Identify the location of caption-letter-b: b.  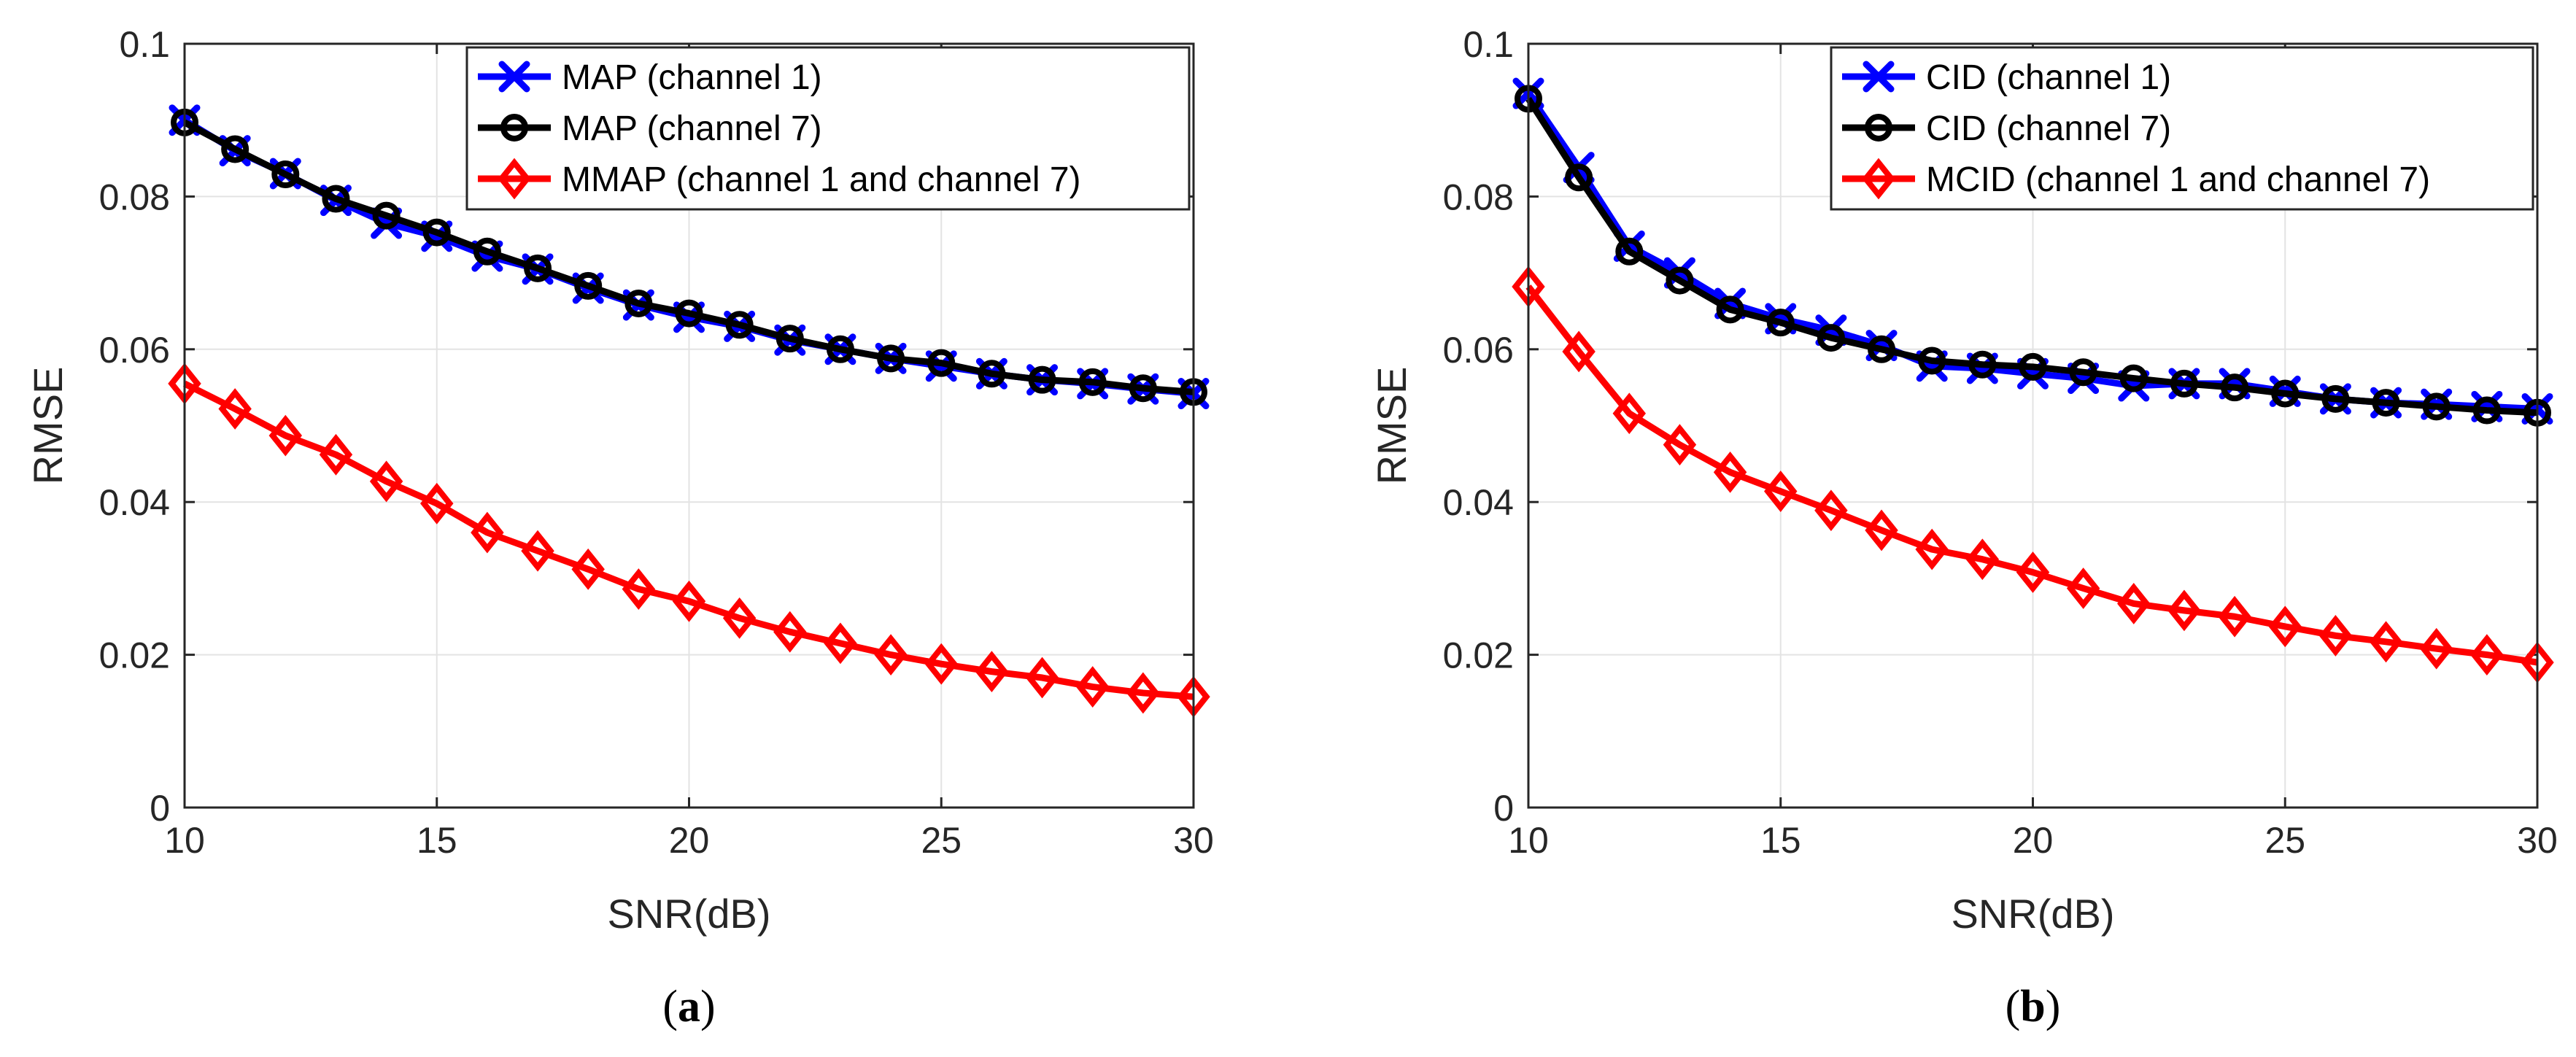
(2032, 1006).